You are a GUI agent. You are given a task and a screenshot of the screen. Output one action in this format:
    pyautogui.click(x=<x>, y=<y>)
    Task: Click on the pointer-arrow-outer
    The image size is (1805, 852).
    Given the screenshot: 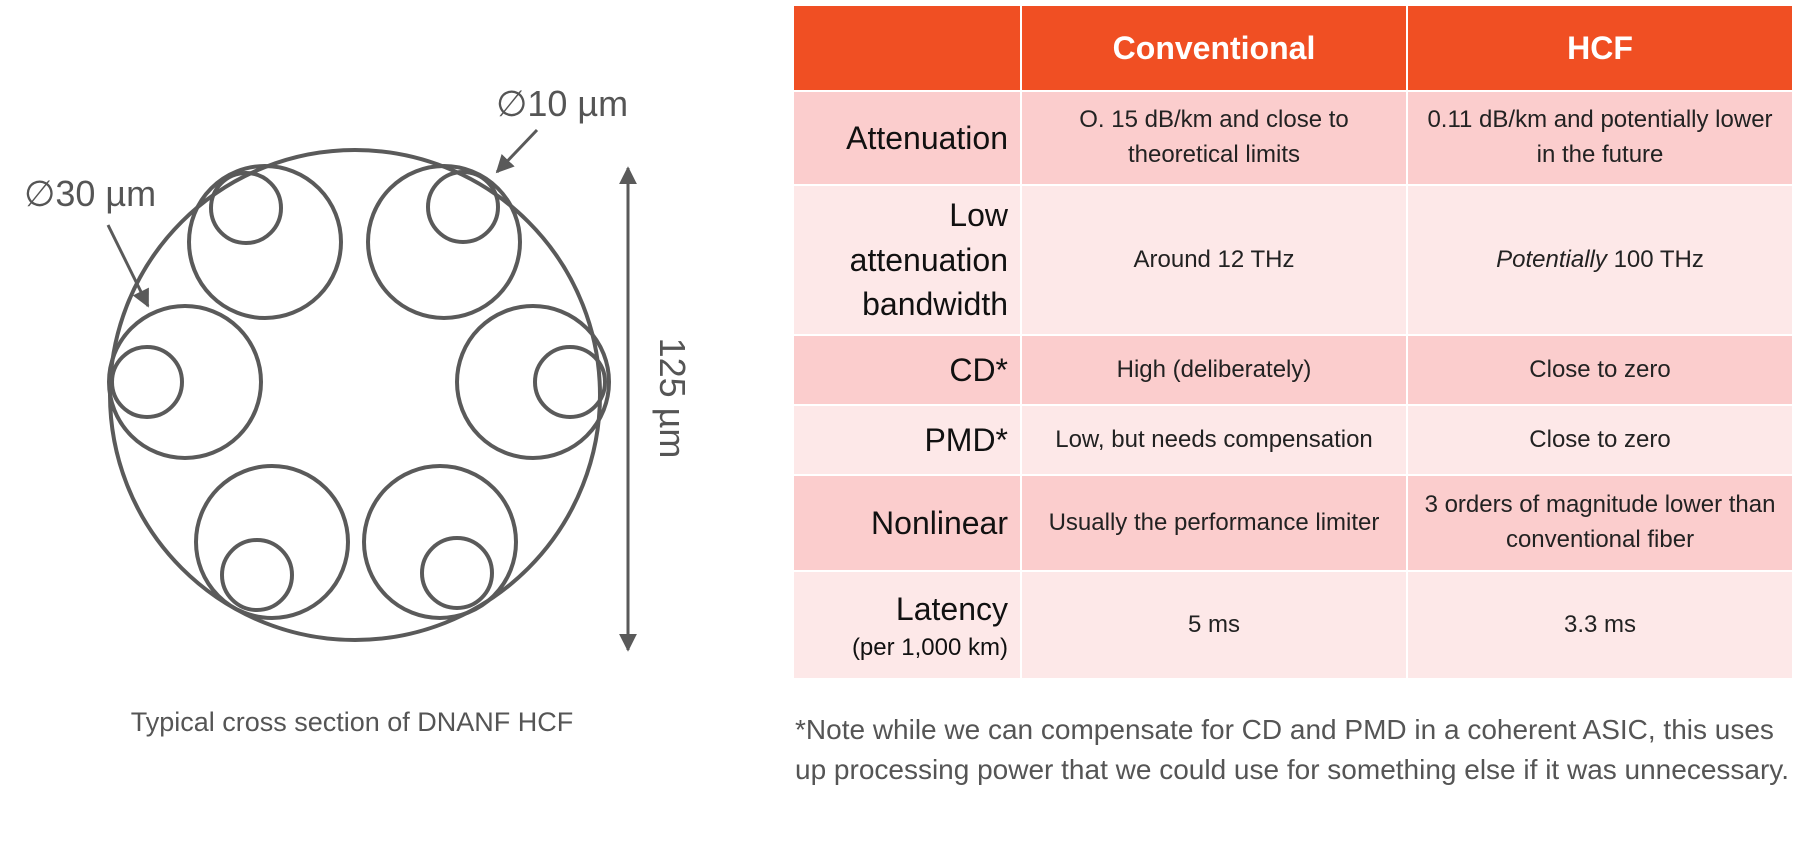 What is the action you would take?
    pyautogui.click(x=128, y=266)
    